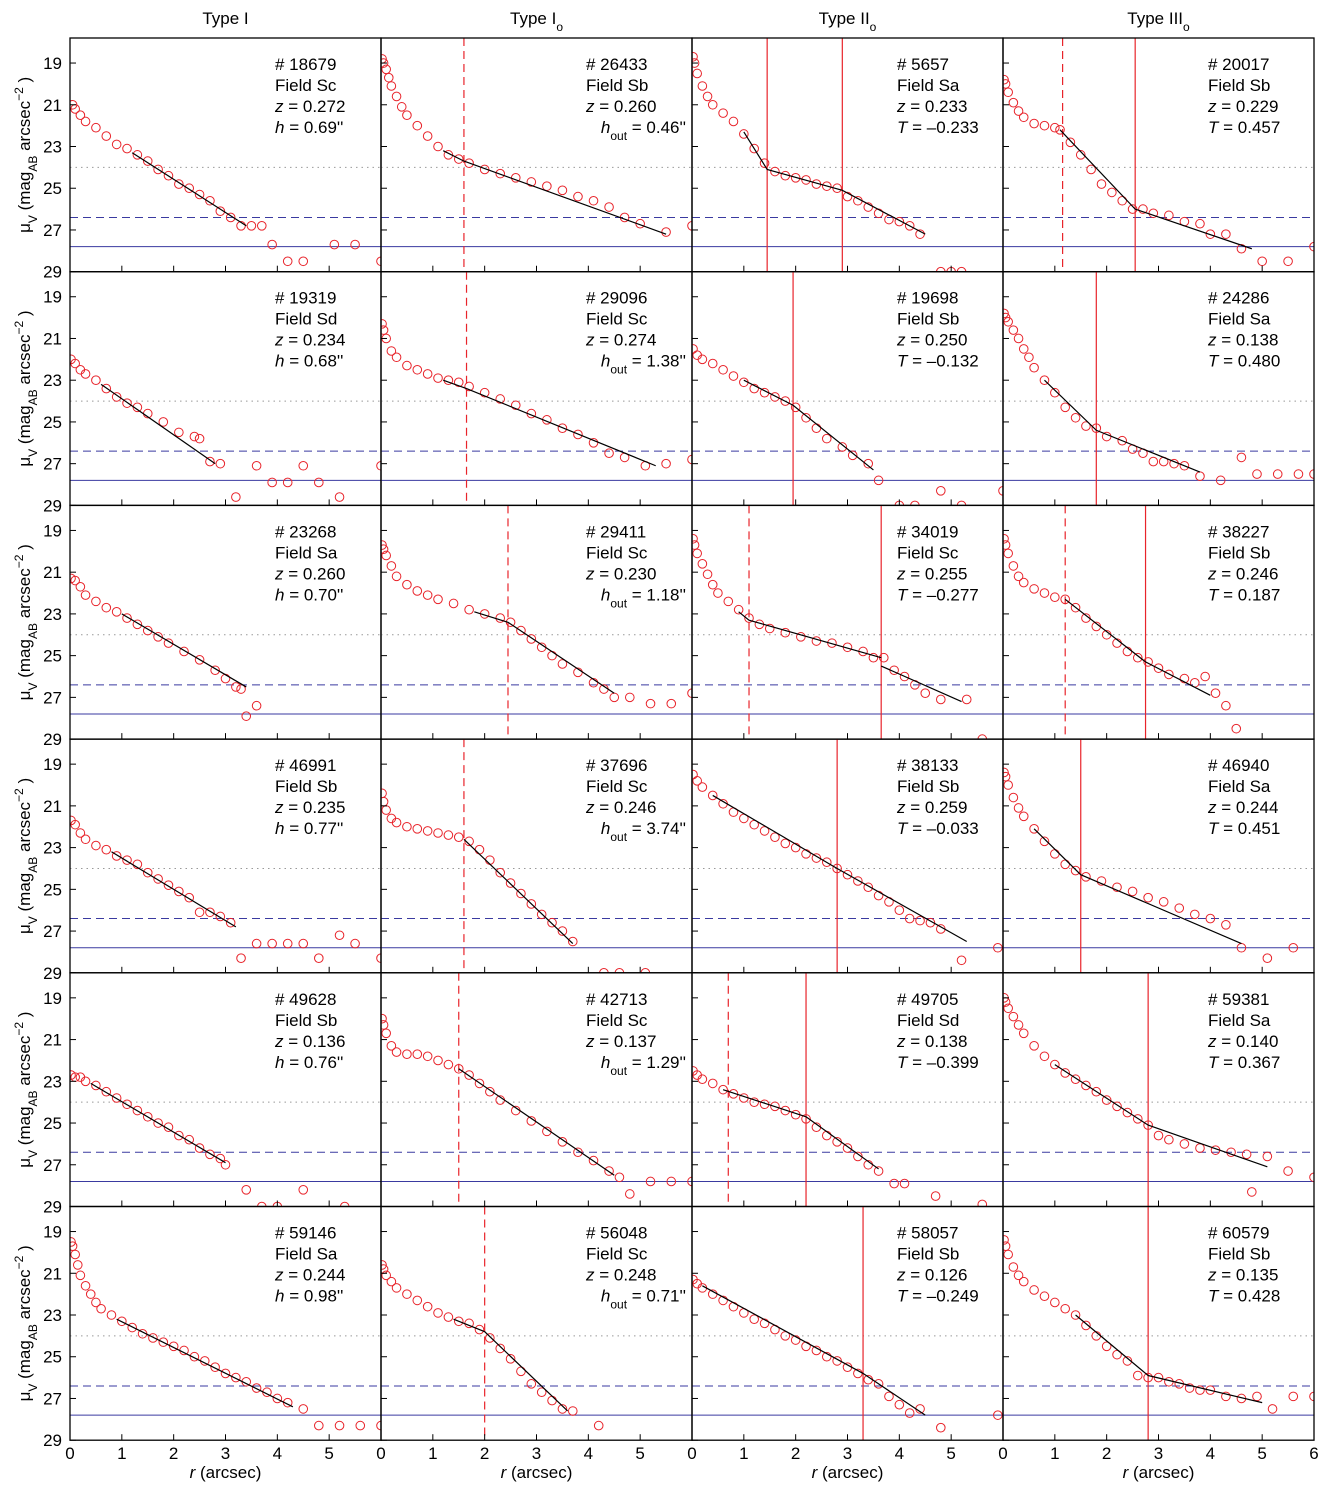 The image size is (1341, 1490). I want to click on y-tick-label: 23, so click(52, 848).